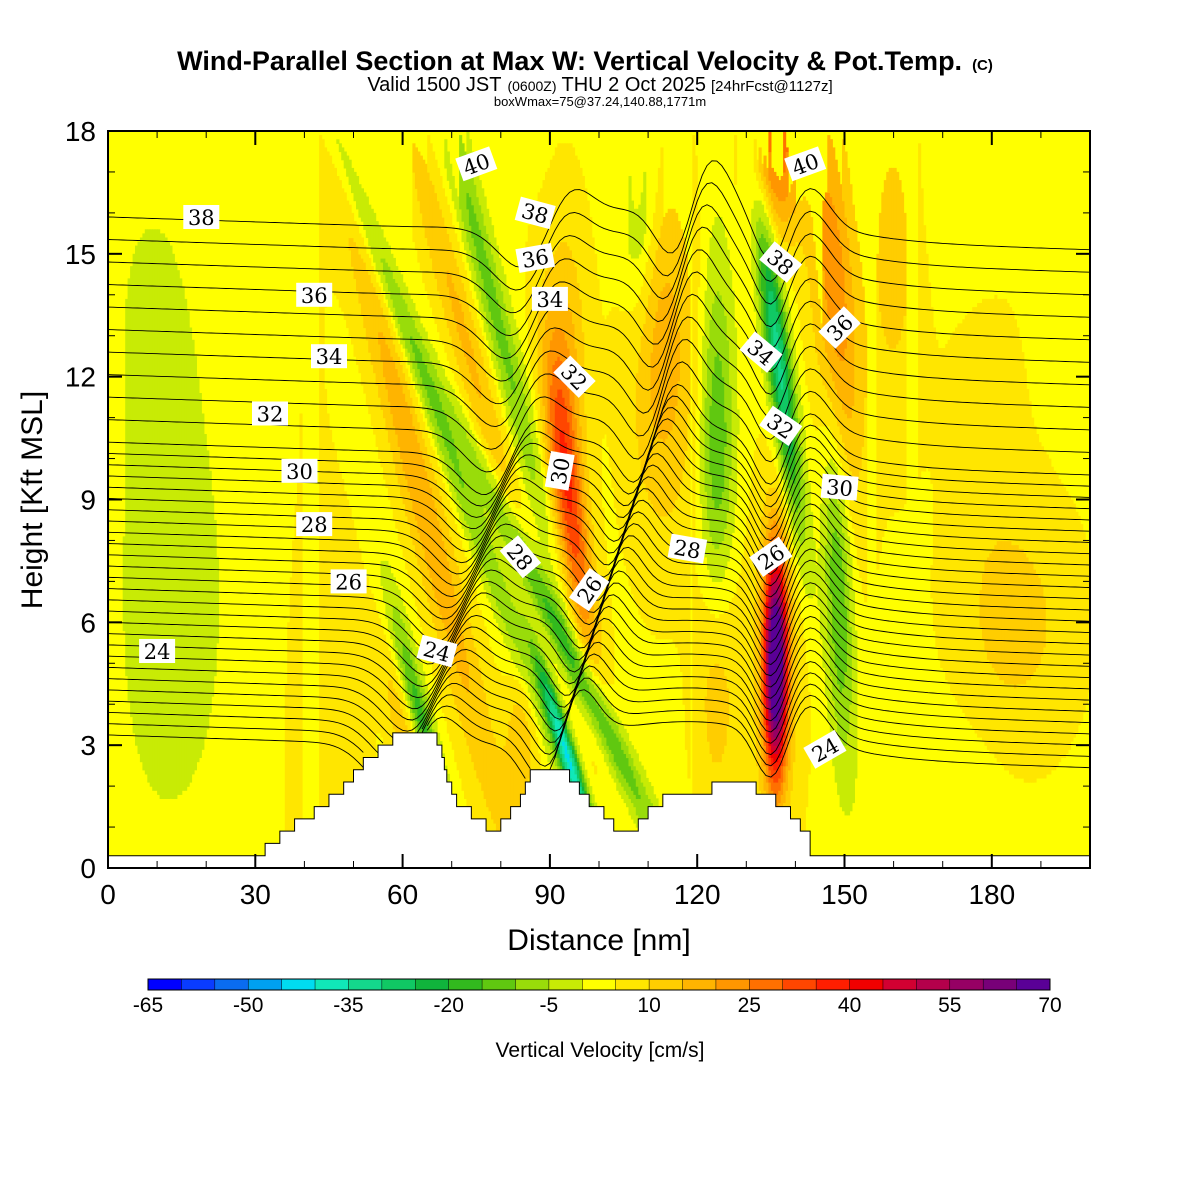  Describe the element at coordinates (687, 549) in the screenshot. I see `contour-label-text: 28` at that location.